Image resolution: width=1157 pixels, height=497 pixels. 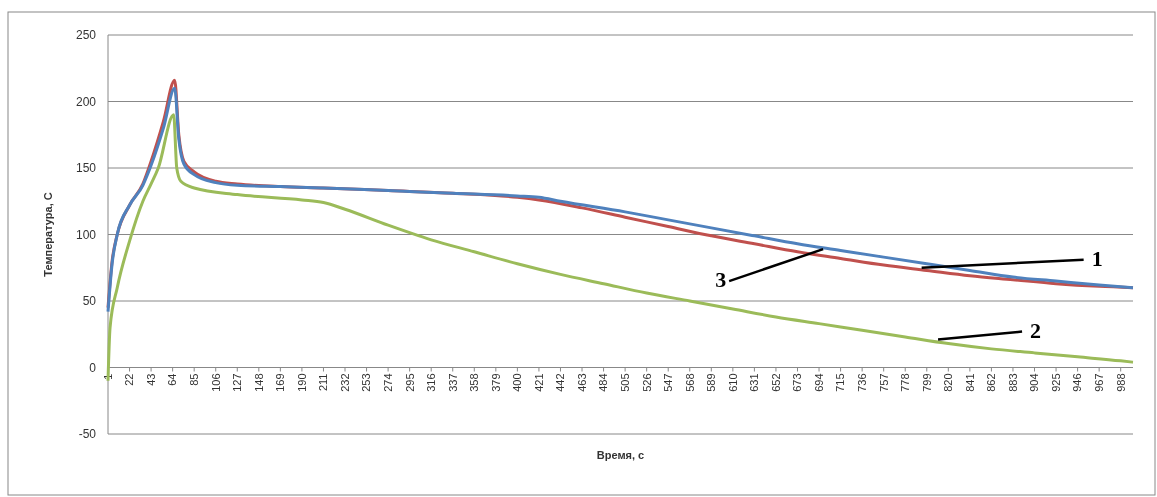 I want to click on x-tick-label: 694, so click(x=818, y=382).